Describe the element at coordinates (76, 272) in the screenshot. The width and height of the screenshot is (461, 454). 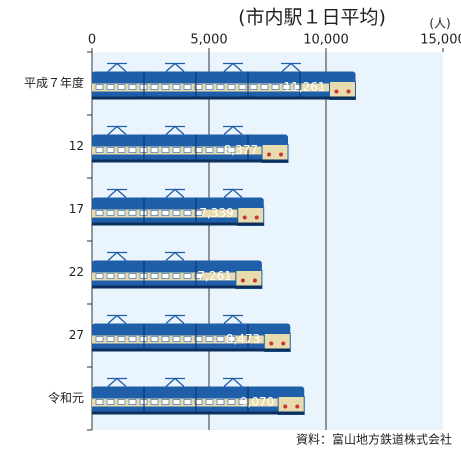
I see `y-tick-label: 22` at that location.